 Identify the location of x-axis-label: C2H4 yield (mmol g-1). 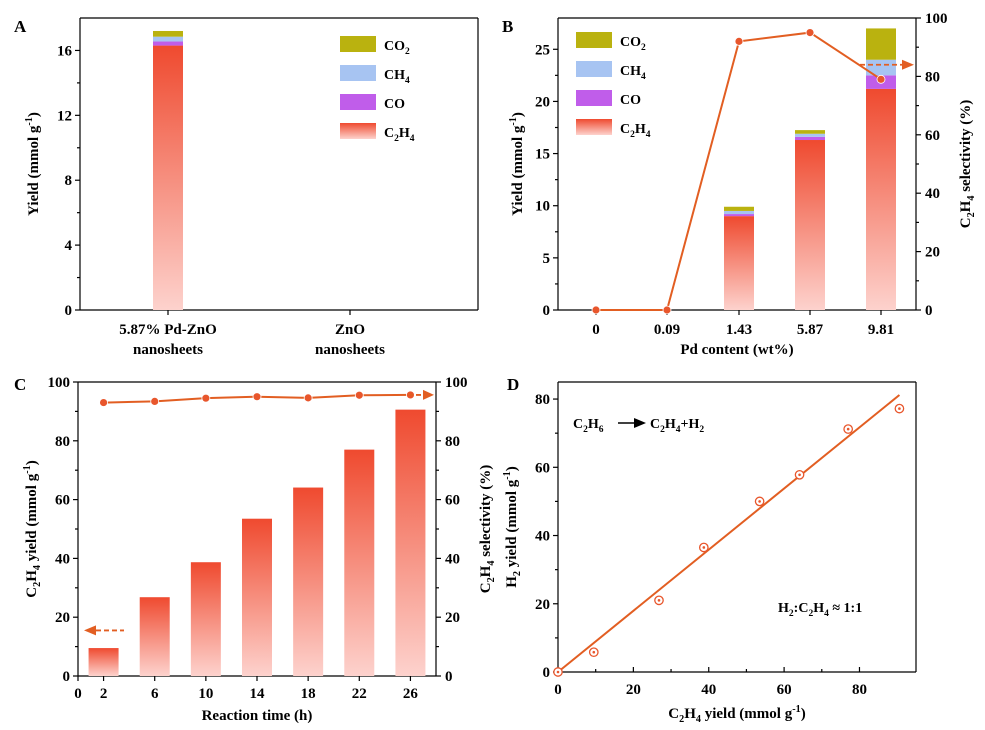
(736, 714).